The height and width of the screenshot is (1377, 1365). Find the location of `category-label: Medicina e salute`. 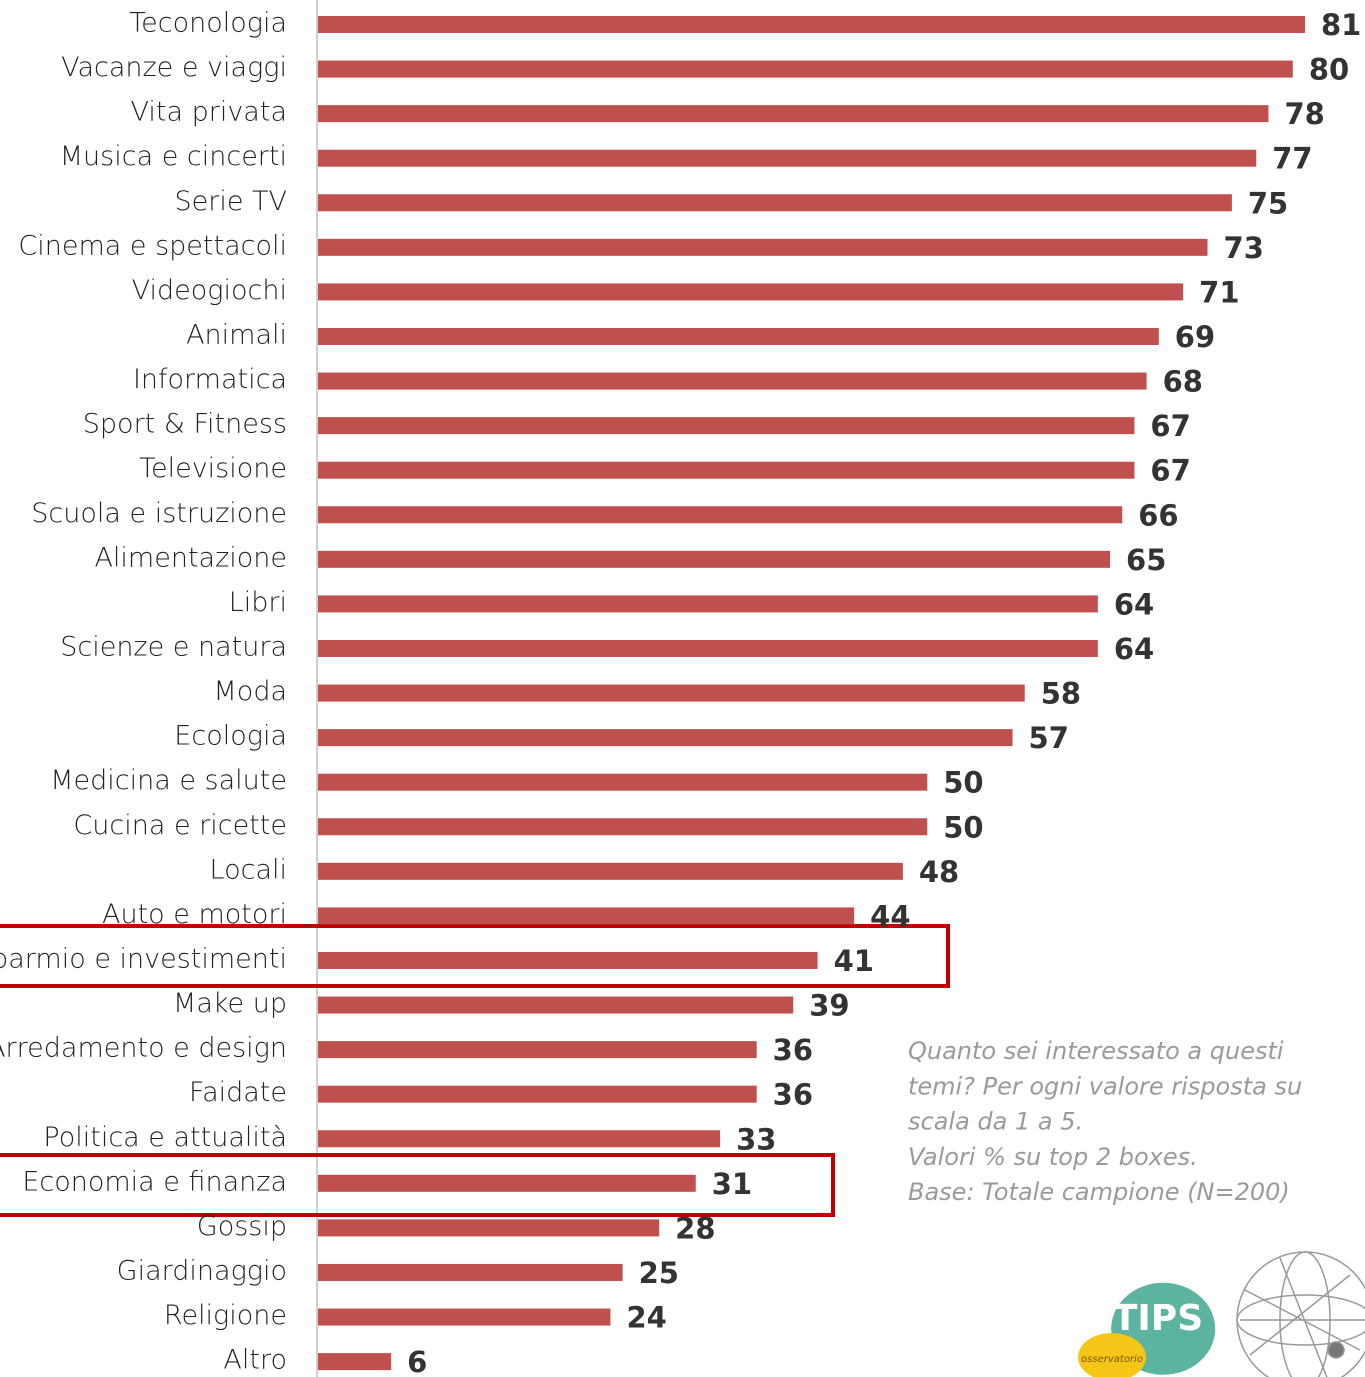

category-label: Medicina e salute is located at coordinates (168, 780).